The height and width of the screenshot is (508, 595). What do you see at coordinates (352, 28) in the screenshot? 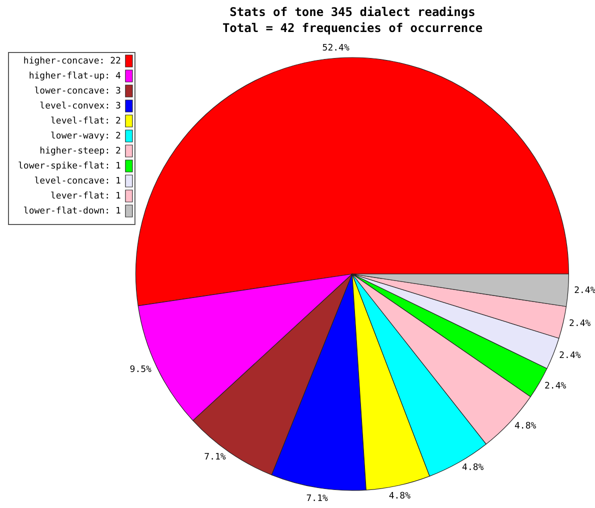
I see `chart-subtitle: Total = 42 frequencies of occurrence` at bounding box center [352, 28].